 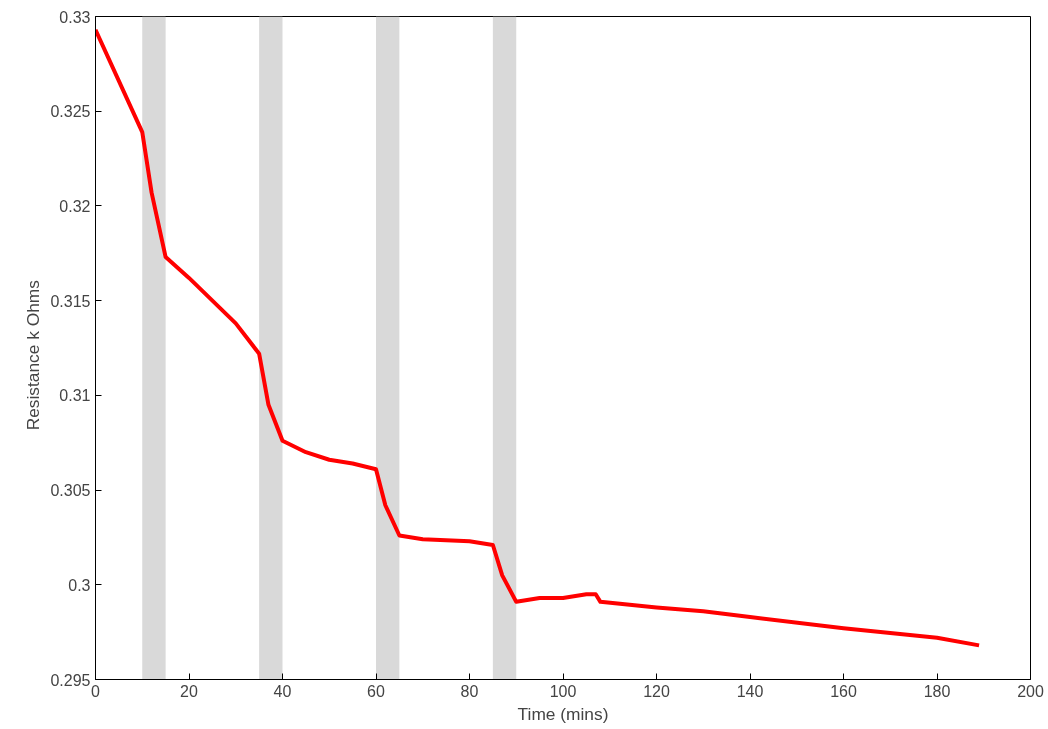 What do you see at coordinates (70, 301) in the screenshot?
I see `y-tick-label: 0.315` at bounding box center [70, 301].